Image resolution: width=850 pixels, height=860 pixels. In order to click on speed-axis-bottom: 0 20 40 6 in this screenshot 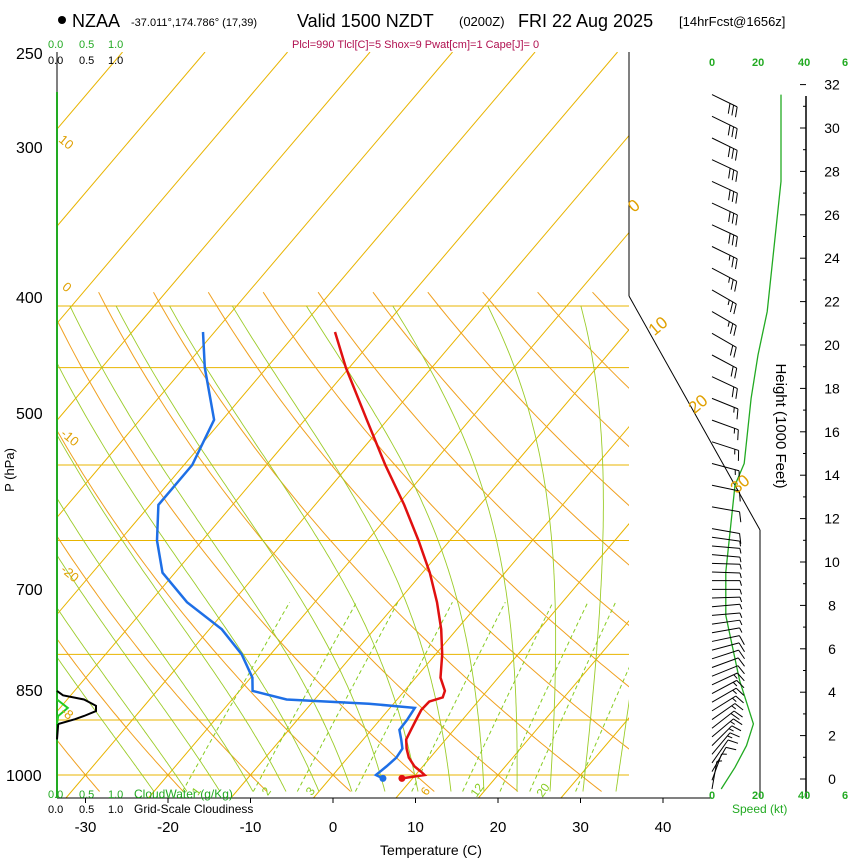, I will do `click(778, 796)`.